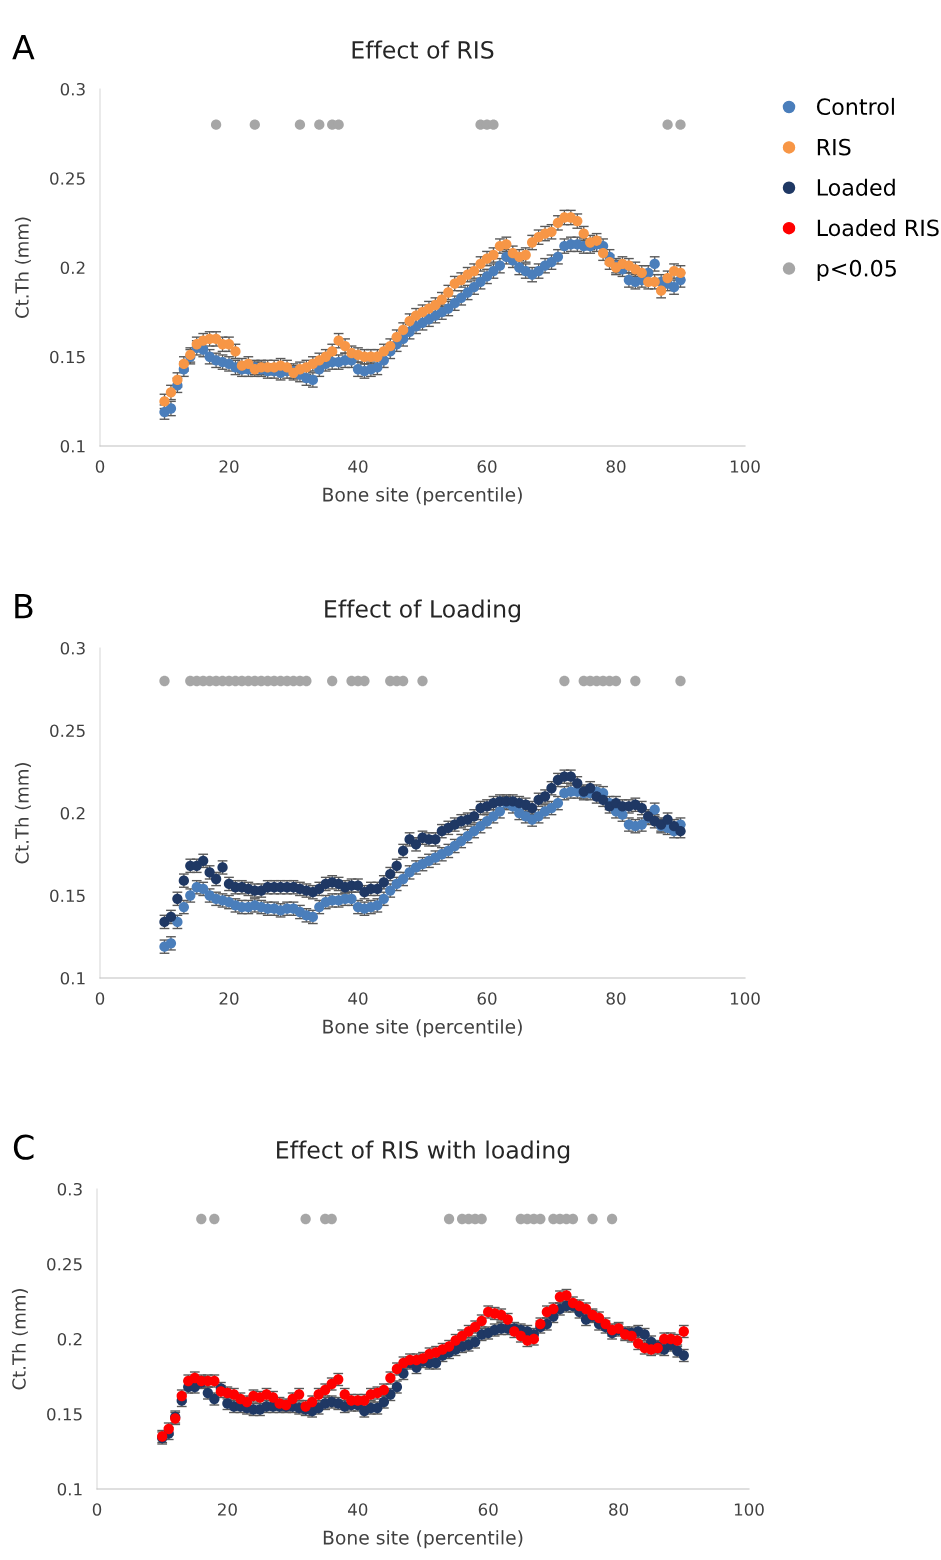  What do you see at coordinates (856, 270) in the screenshot?
I see `legend-label: p<0.05` at bounding box center [856, 270].